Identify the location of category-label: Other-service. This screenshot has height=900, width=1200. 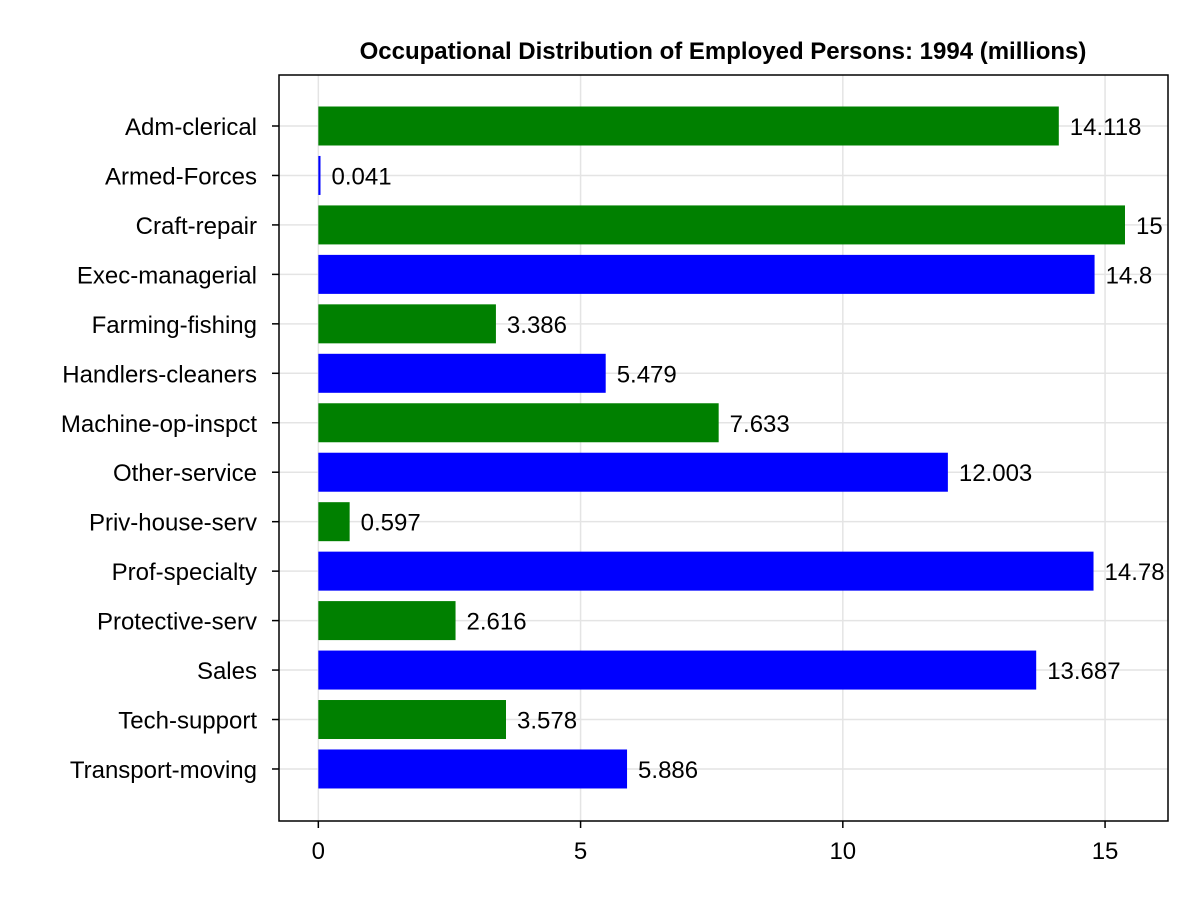
(185, 473).